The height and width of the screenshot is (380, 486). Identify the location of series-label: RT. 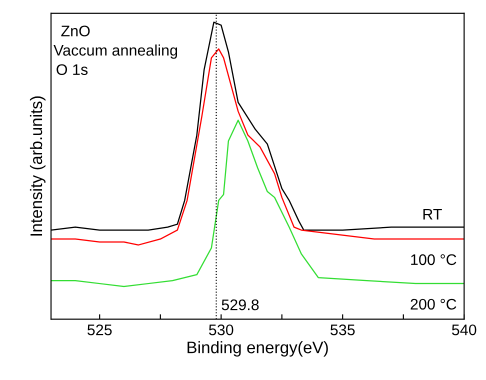
(432, 214).